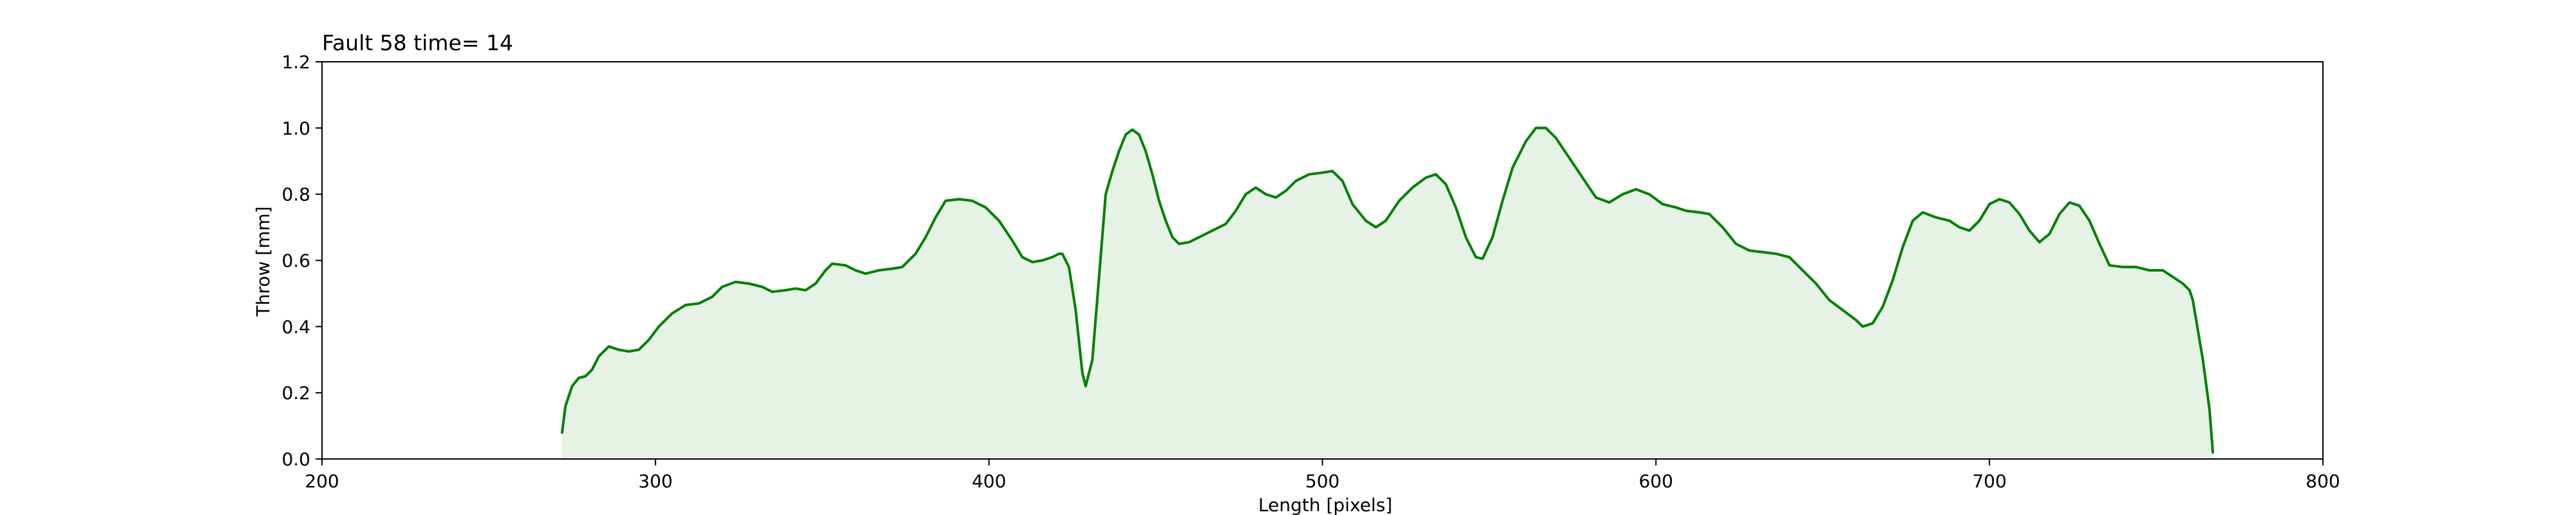 The width and height of the screenshot is (2576, 515). I want to click on x-tick-label-4: 600, so click(1656, 481).